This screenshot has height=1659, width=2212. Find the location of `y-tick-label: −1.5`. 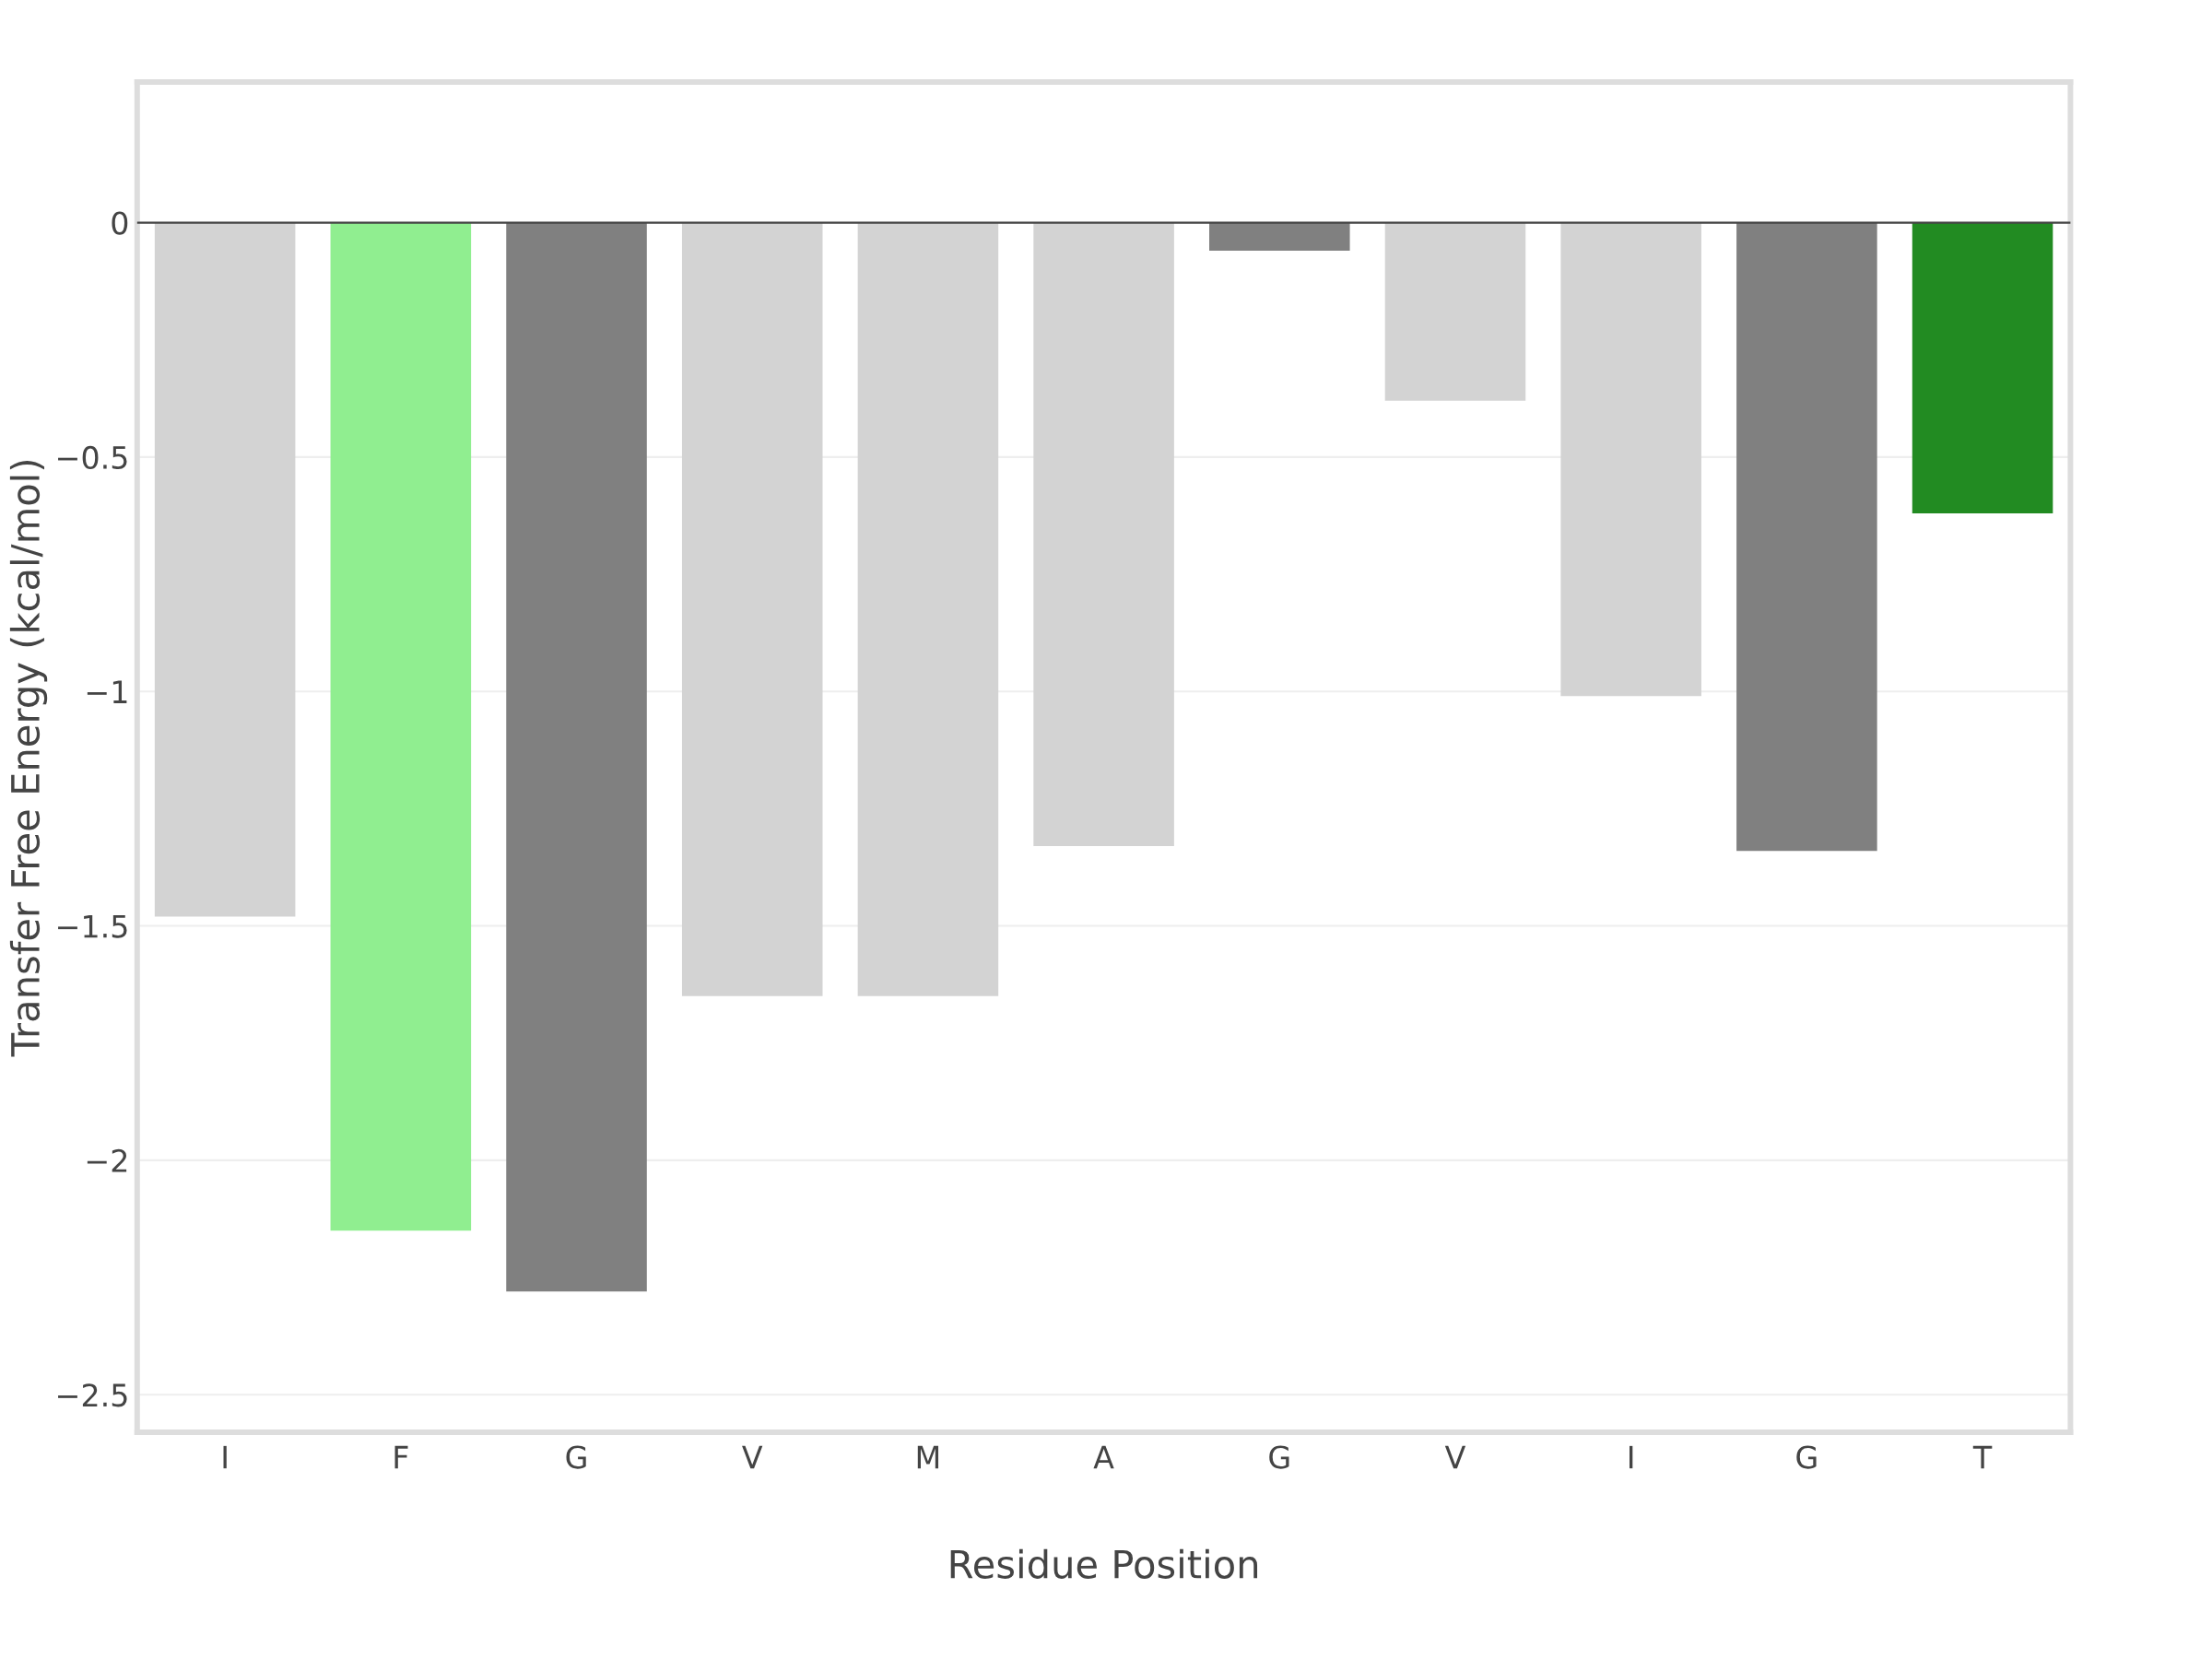

y-tick-label: −1.5 is located at coordinates (92, 926).